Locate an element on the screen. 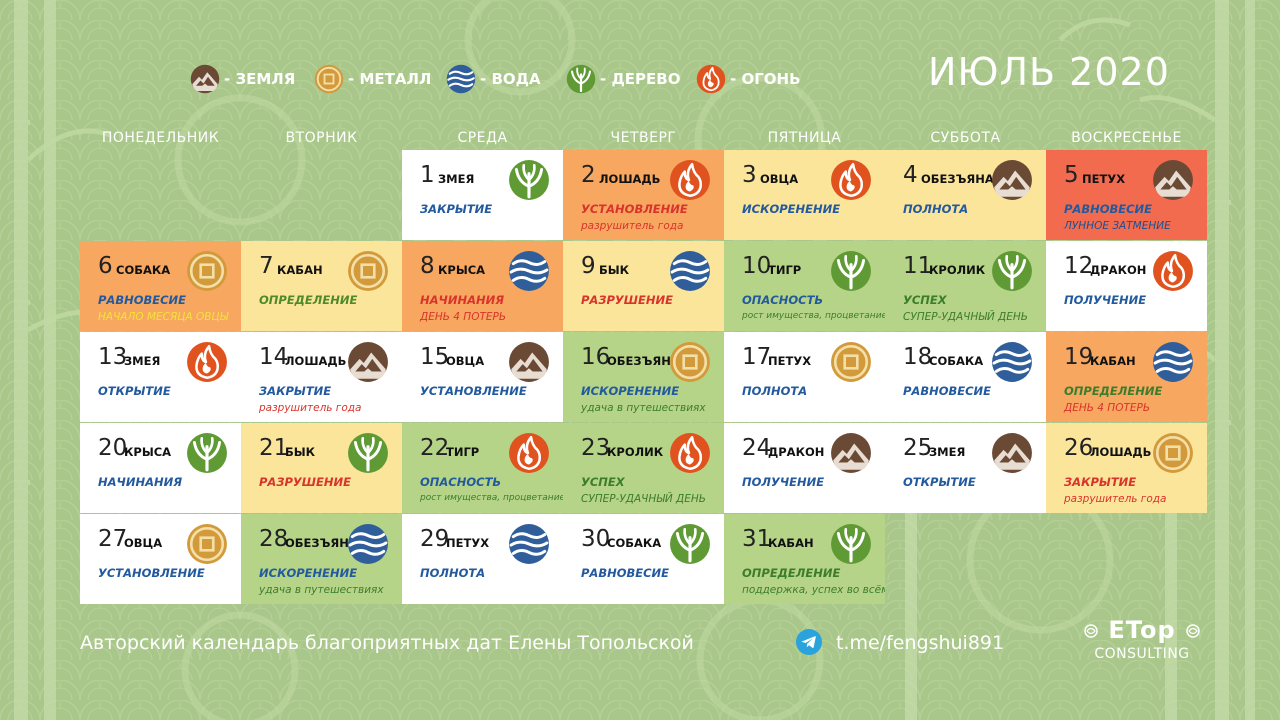 This screenshot has height=720, width=1280. day-cell: 26 ЛОШАДЬ ЗАКРЫТИЕ разрушитель года is located at coordinates (1126, 468).